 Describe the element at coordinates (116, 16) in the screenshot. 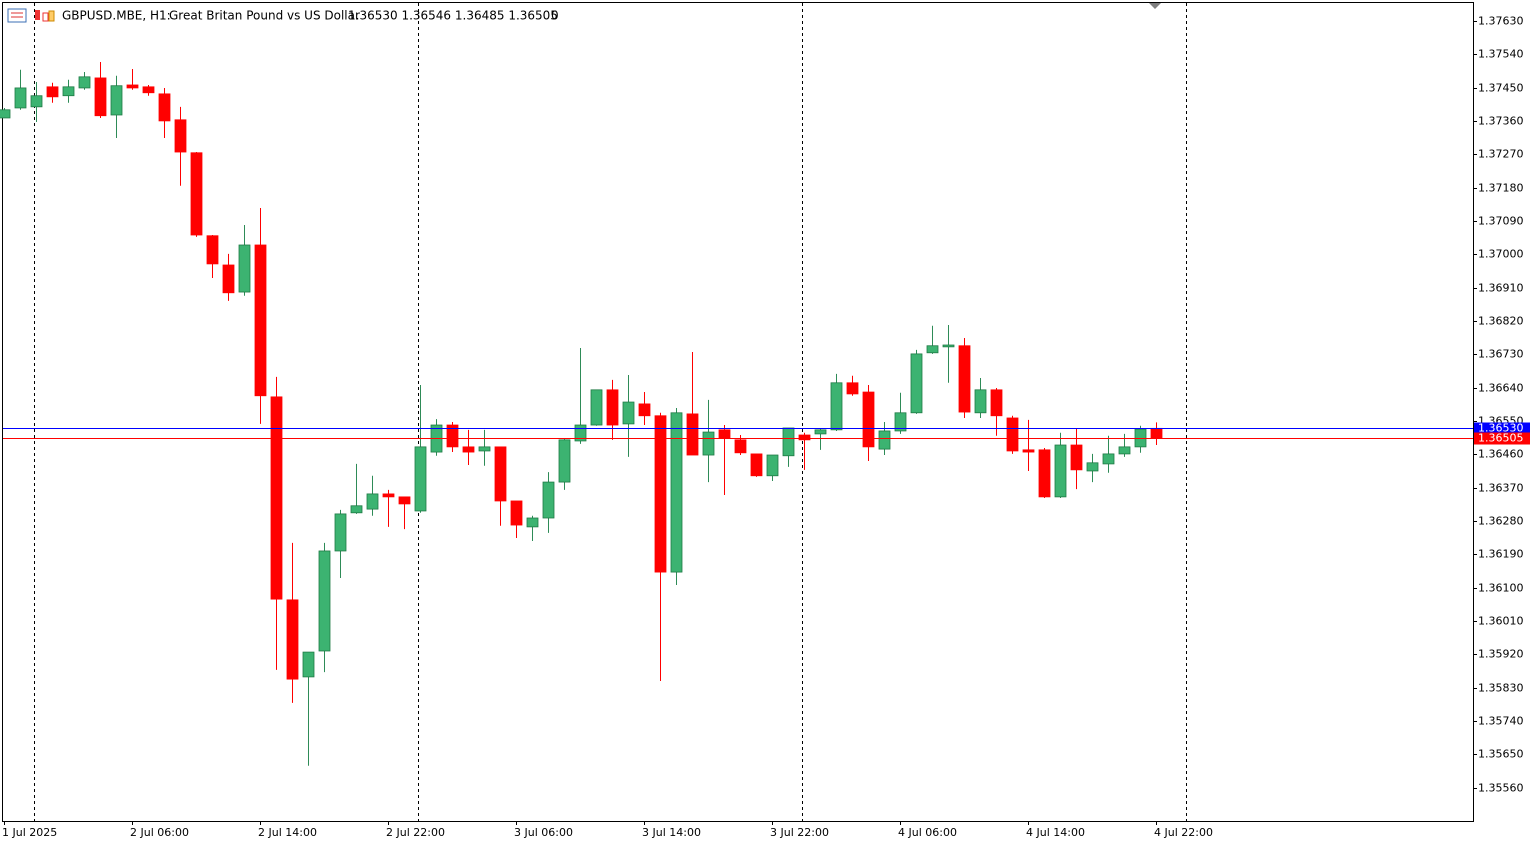

I see `symbol: GBPUSD.MBE, H1:` at that location.